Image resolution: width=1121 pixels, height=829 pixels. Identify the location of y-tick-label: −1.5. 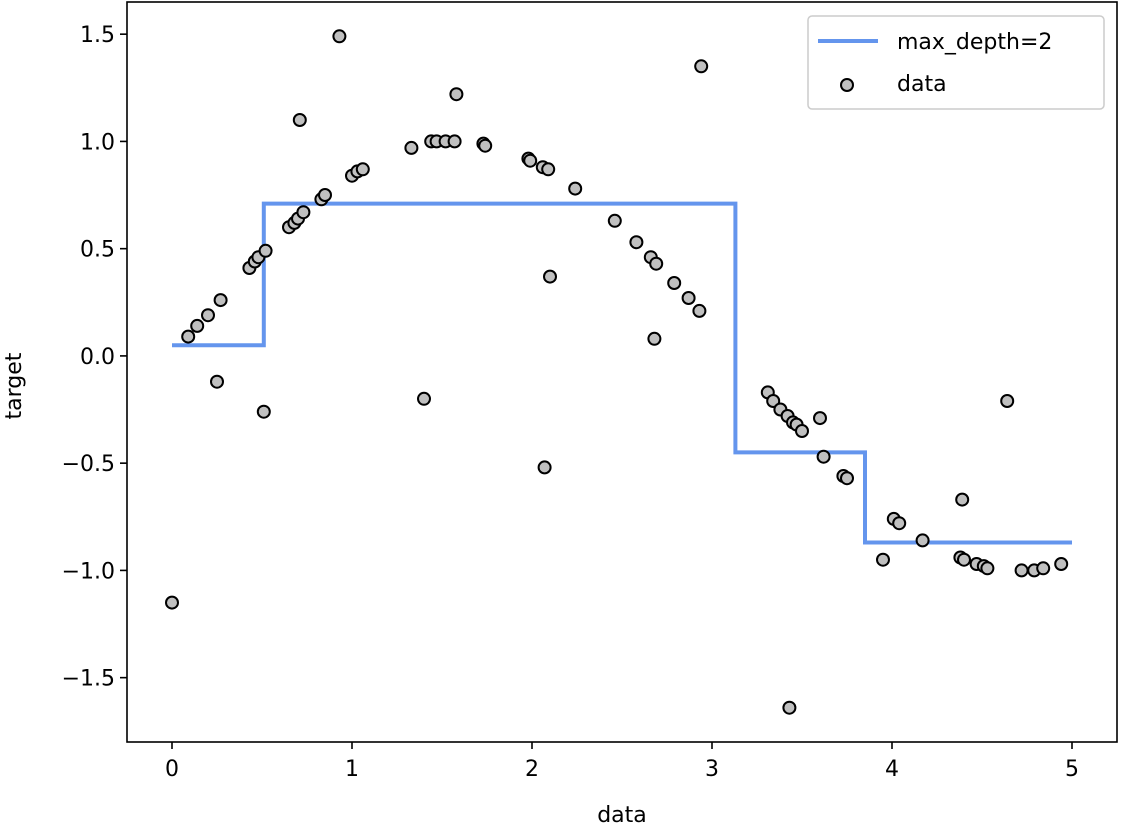
(88, 679).